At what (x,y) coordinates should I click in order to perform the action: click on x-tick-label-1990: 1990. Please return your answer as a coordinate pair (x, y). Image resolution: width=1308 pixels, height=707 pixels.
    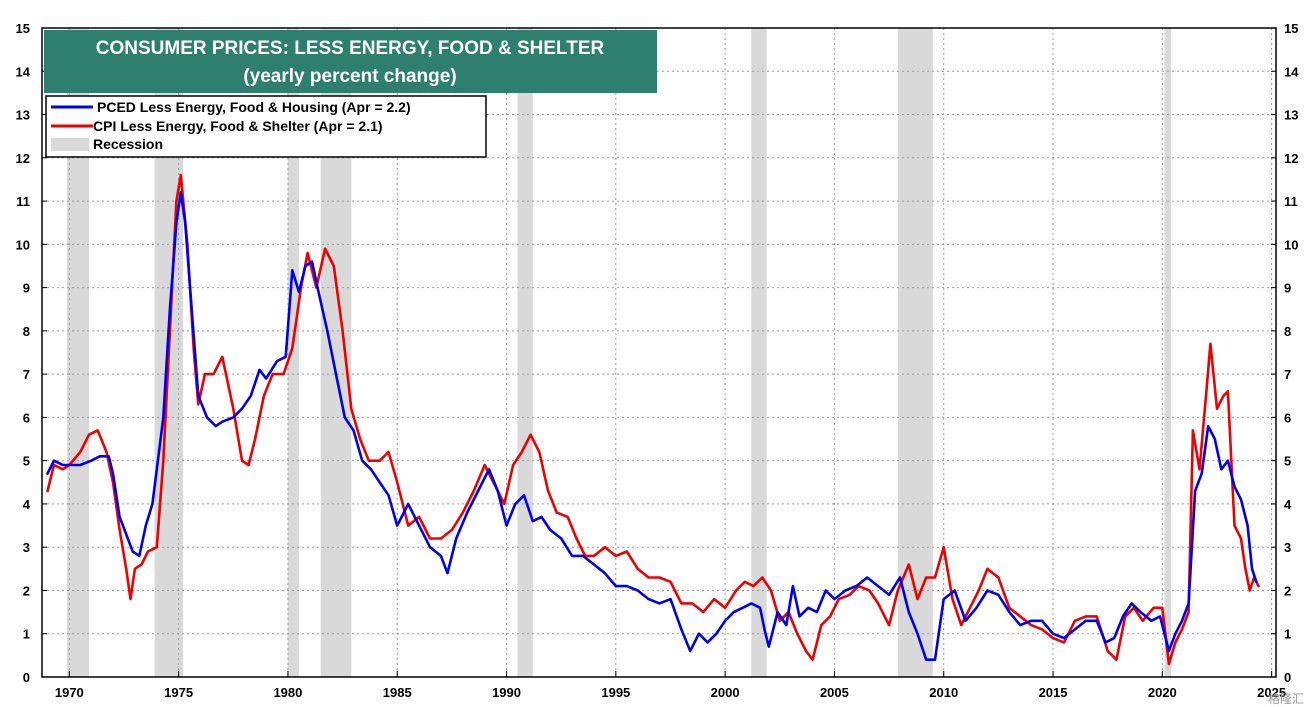
    Looking at the image, I should click on (506, 692).